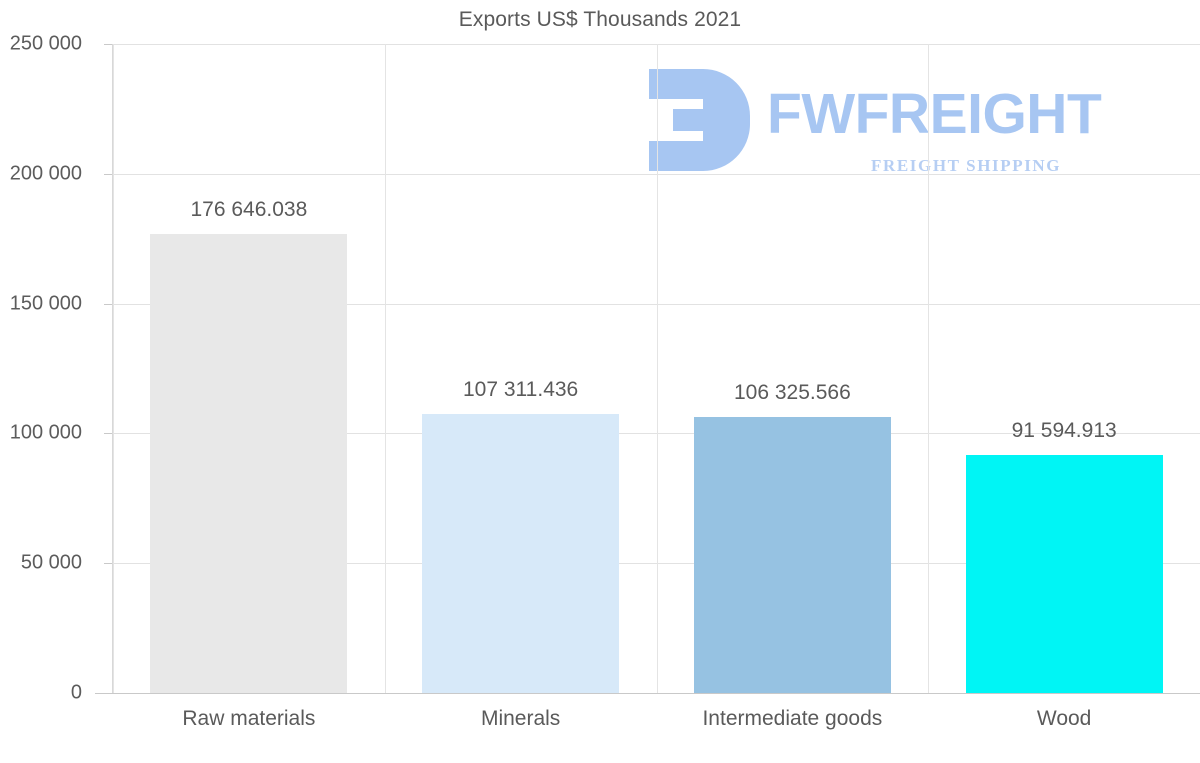  Describe the element at coordinates (520, 718) in the screenshot. I see `x-tick-label: Minerals` at that location.